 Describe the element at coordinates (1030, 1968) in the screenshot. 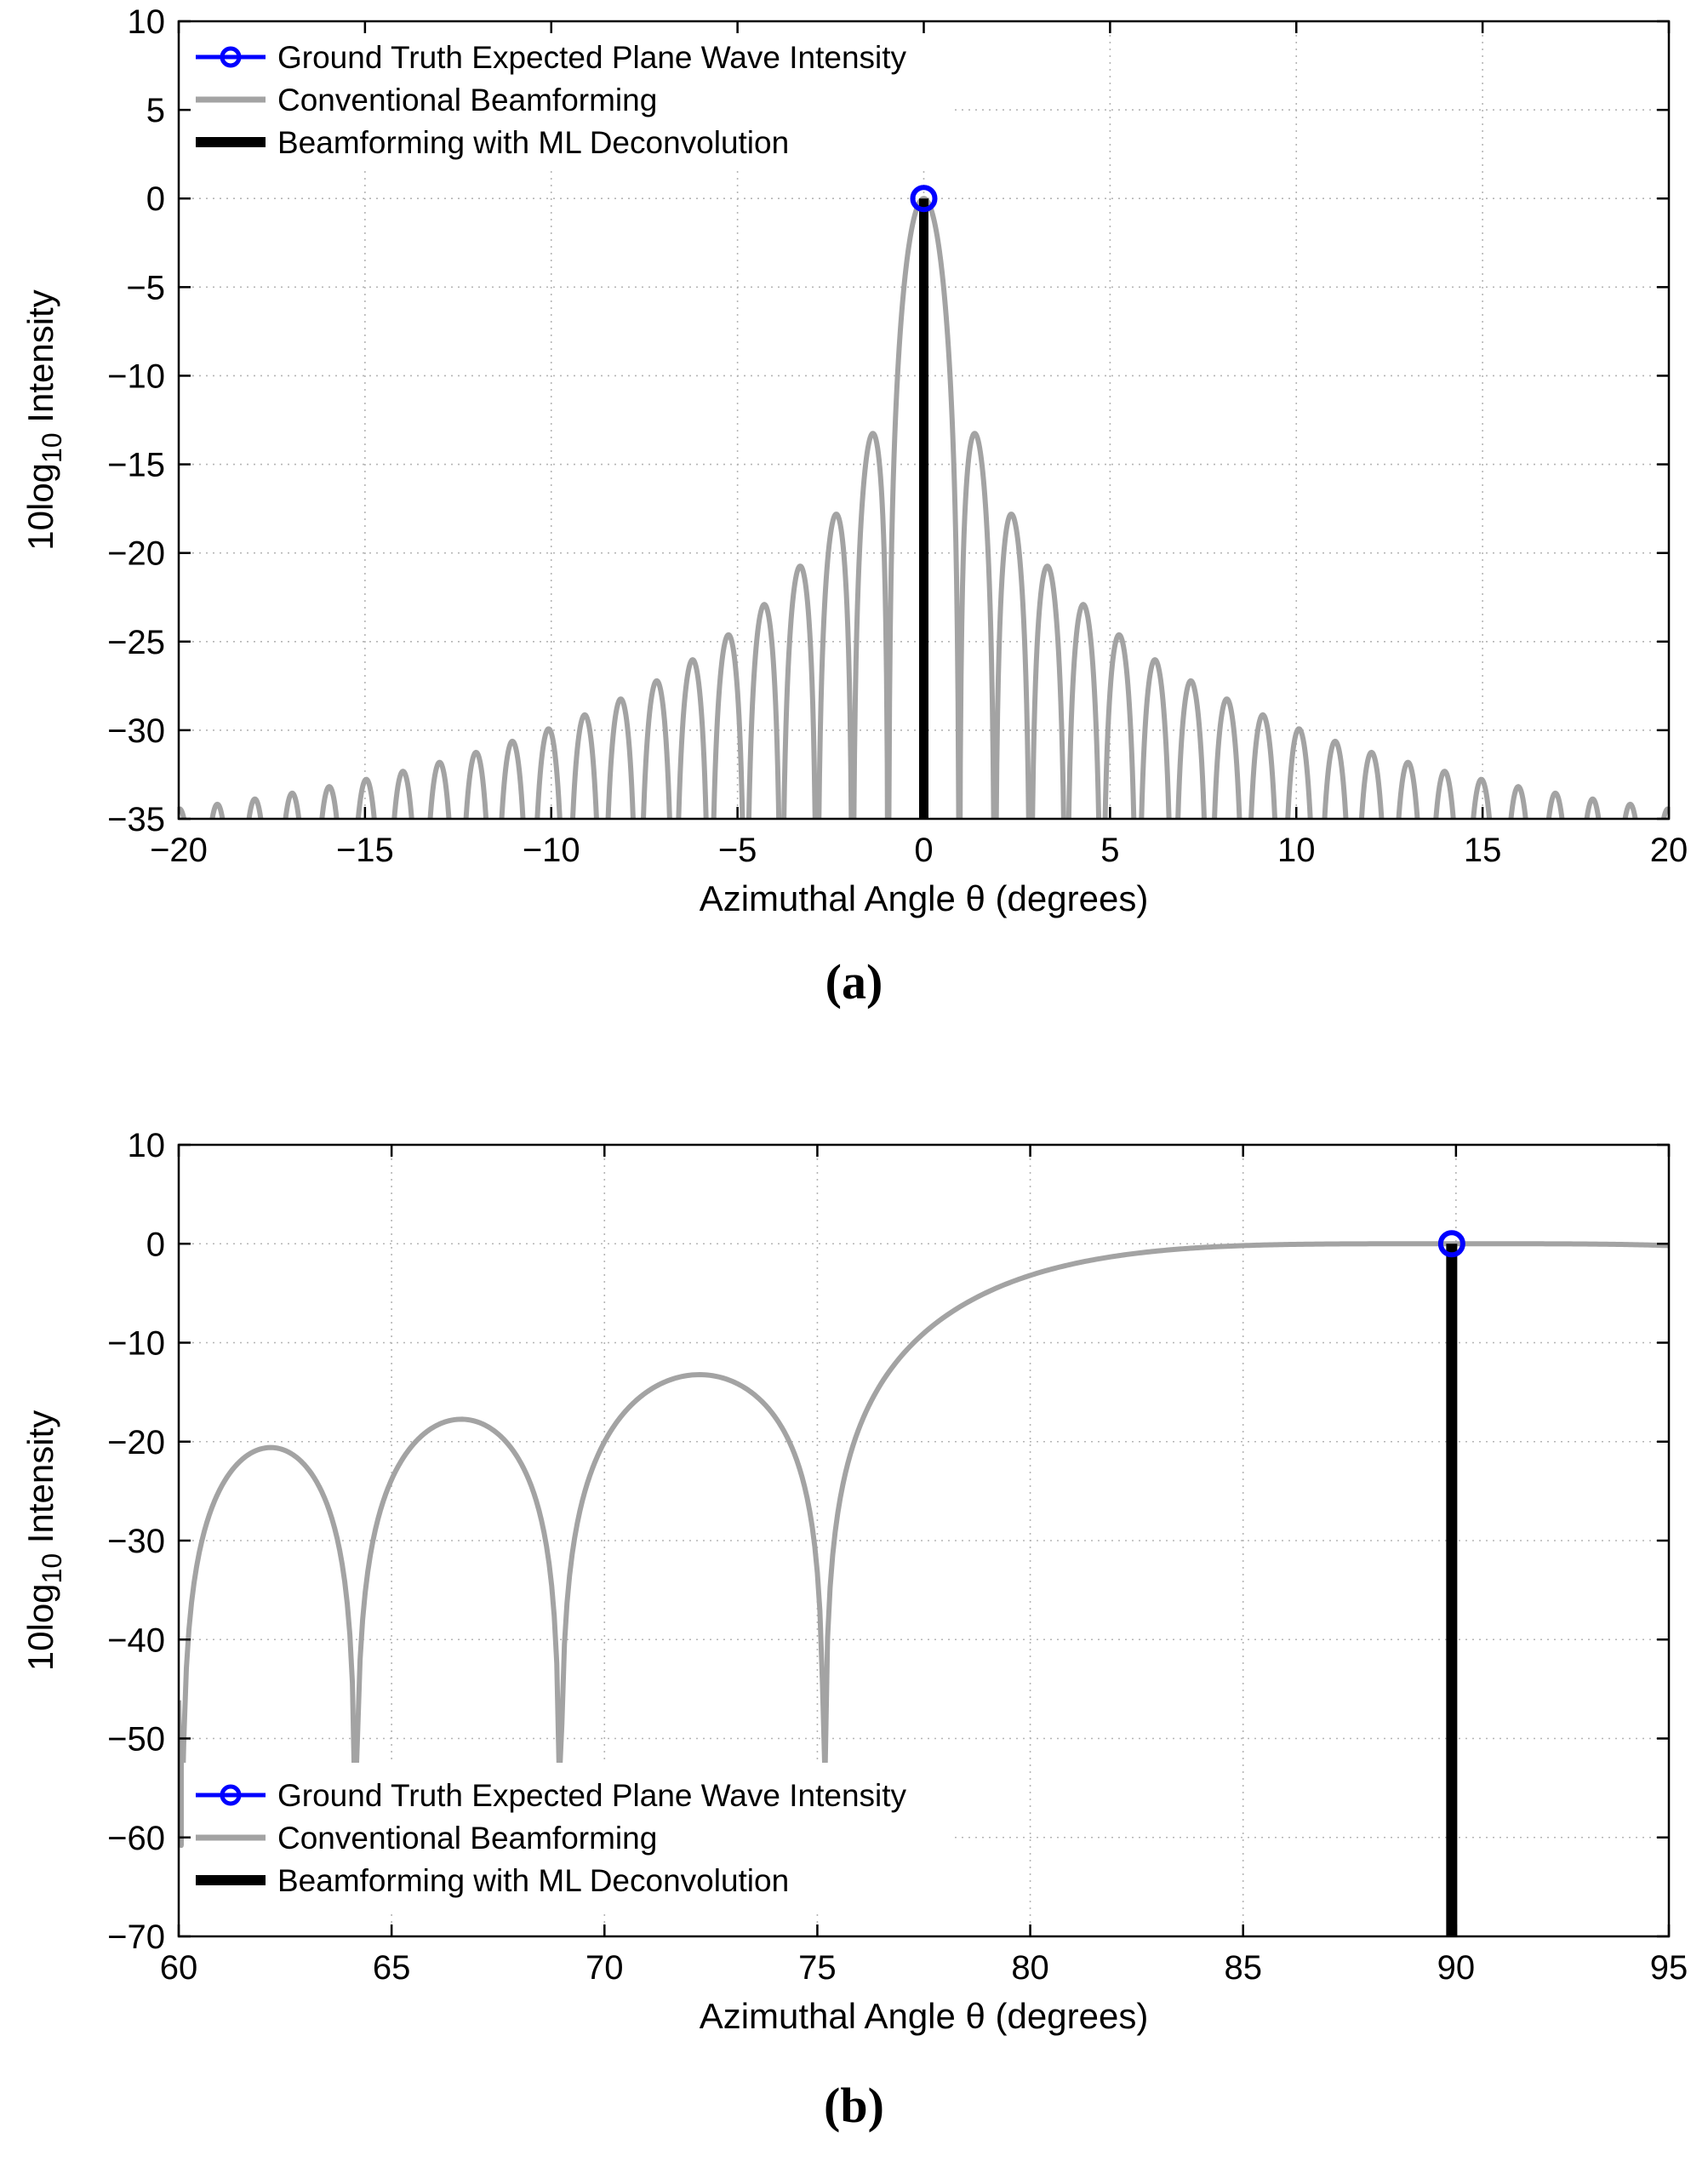

I see `x-tick-label: 80` at that location.